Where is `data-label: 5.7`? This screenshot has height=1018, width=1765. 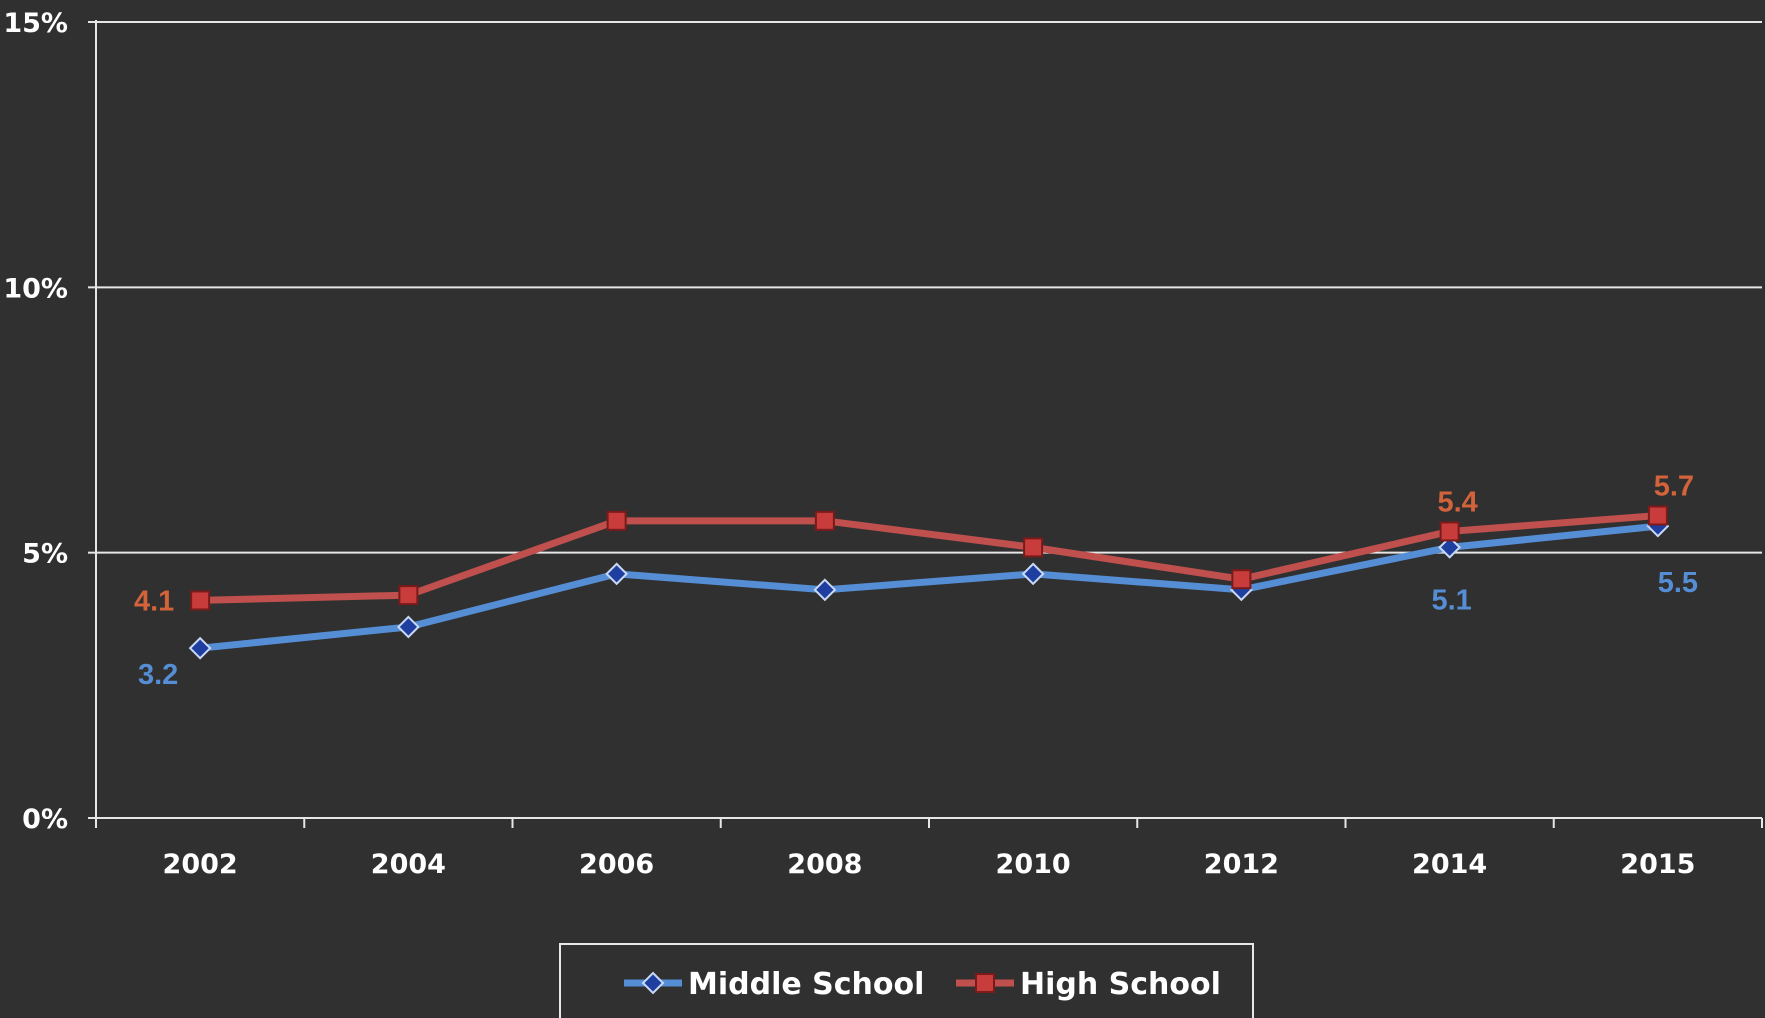
data-label: 5.7 is located at coordinates (1674, 487).